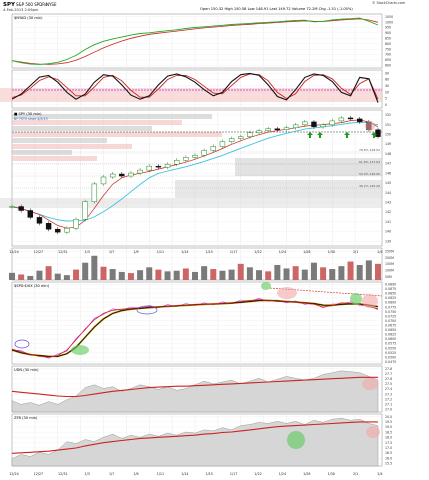 This screenshot has width=429, height=480. I want to click on ratio-tick-label: 0.0725, so click(390, 316).